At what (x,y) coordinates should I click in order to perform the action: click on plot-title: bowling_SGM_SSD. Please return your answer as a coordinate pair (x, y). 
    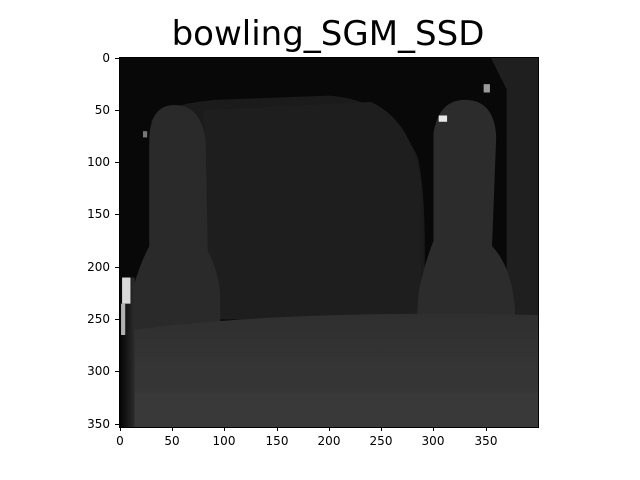
    Looking at the image, I should click on (328, 34).